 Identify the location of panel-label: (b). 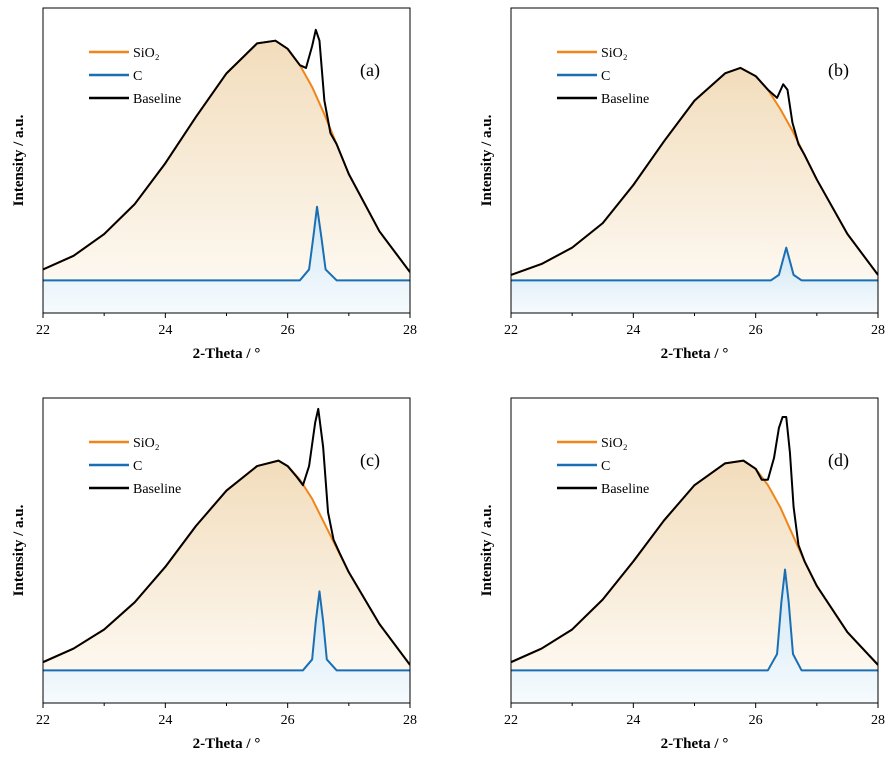
(838, 70).